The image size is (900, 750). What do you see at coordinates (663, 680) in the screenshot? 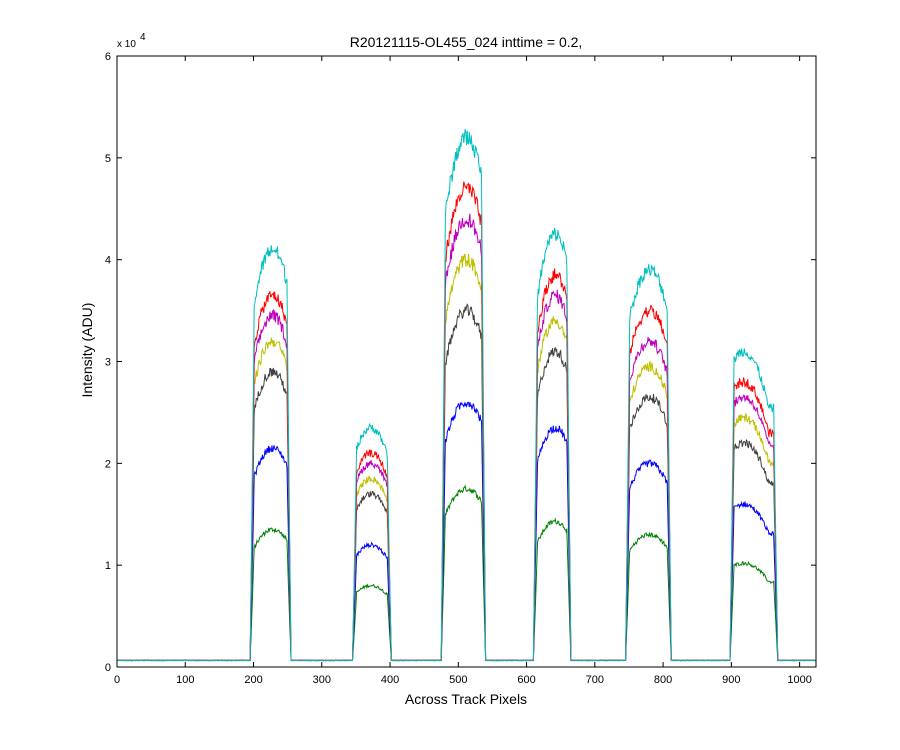
I see `x-tick-label: 800` at bounding box center [663, 680].